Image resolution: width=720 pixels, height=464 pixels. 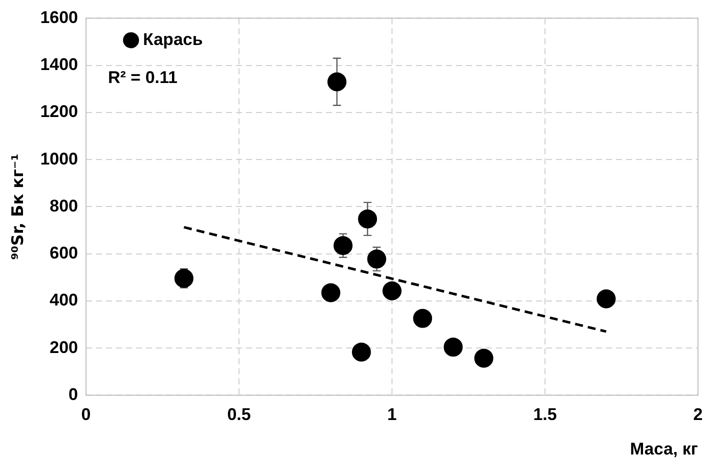 I want to click on y-tick-label: 400, so click(x=64, y=300).